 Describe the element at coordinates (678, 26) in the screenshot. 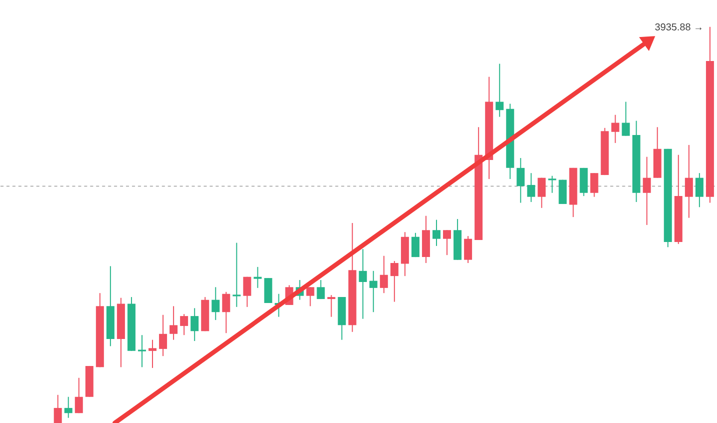

I see `annotation: 3935.88 →` at that location.